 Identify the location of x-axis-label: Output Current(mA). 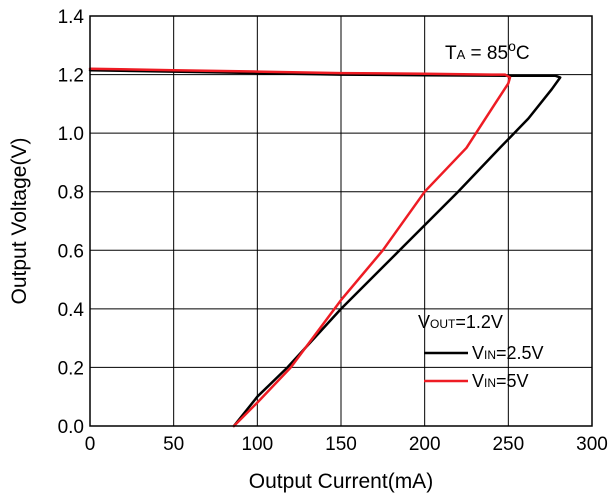
(341, 481).